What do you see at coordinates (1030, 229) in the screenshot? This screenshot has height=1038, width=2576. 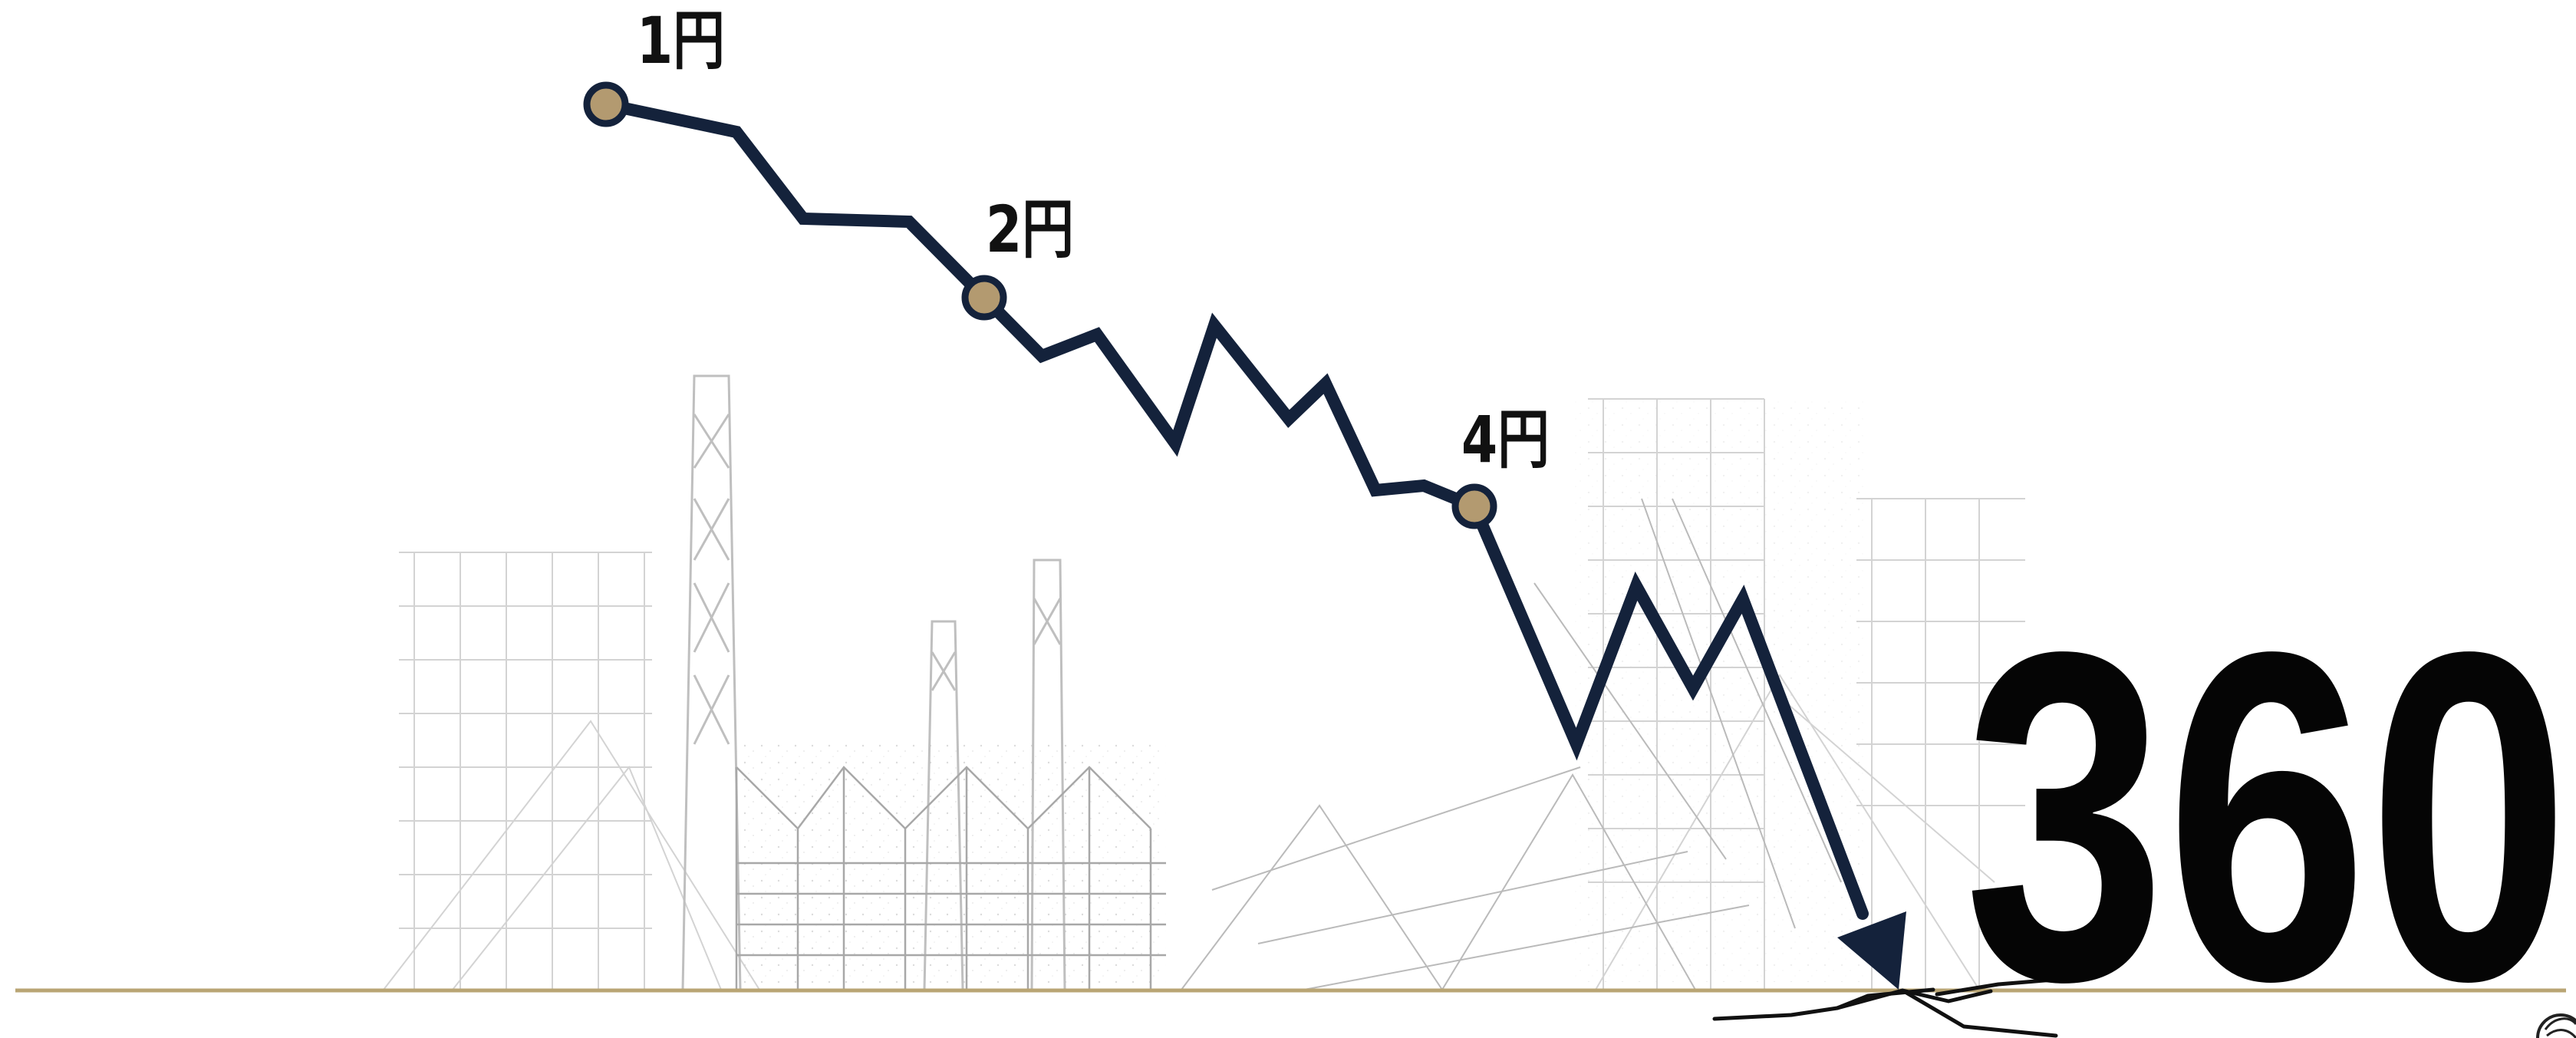 I see `price-label-2: 2円` at bounding box center [1030, 229].